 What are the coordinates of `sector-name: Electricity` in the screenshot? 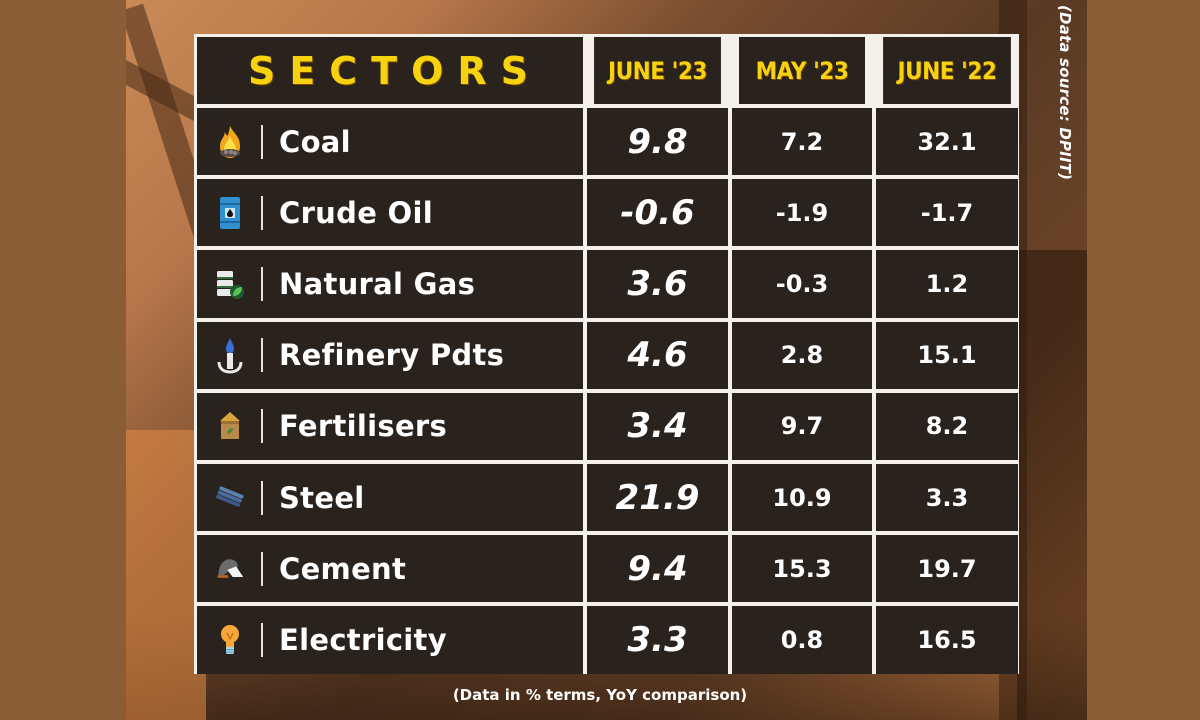 It's located at (363, 639).